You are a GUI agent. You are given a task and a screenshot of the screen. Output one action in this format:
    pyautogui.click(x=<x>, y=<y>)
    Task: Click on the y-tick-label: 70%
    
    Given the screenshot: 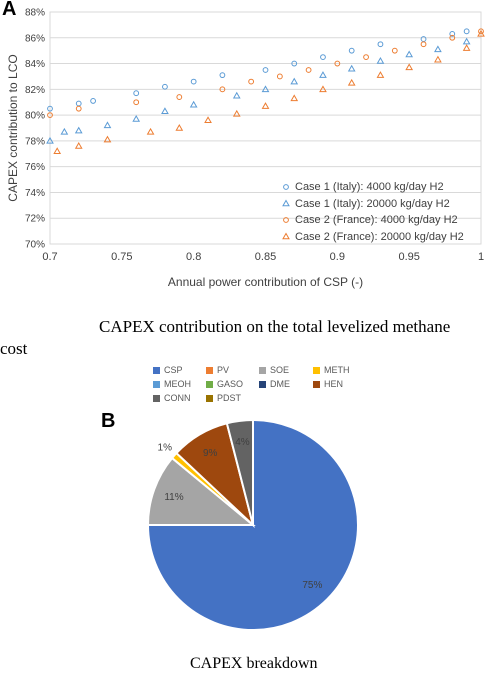 What is the action you would take?
    pyautogui.click(x=35, y=245)
    